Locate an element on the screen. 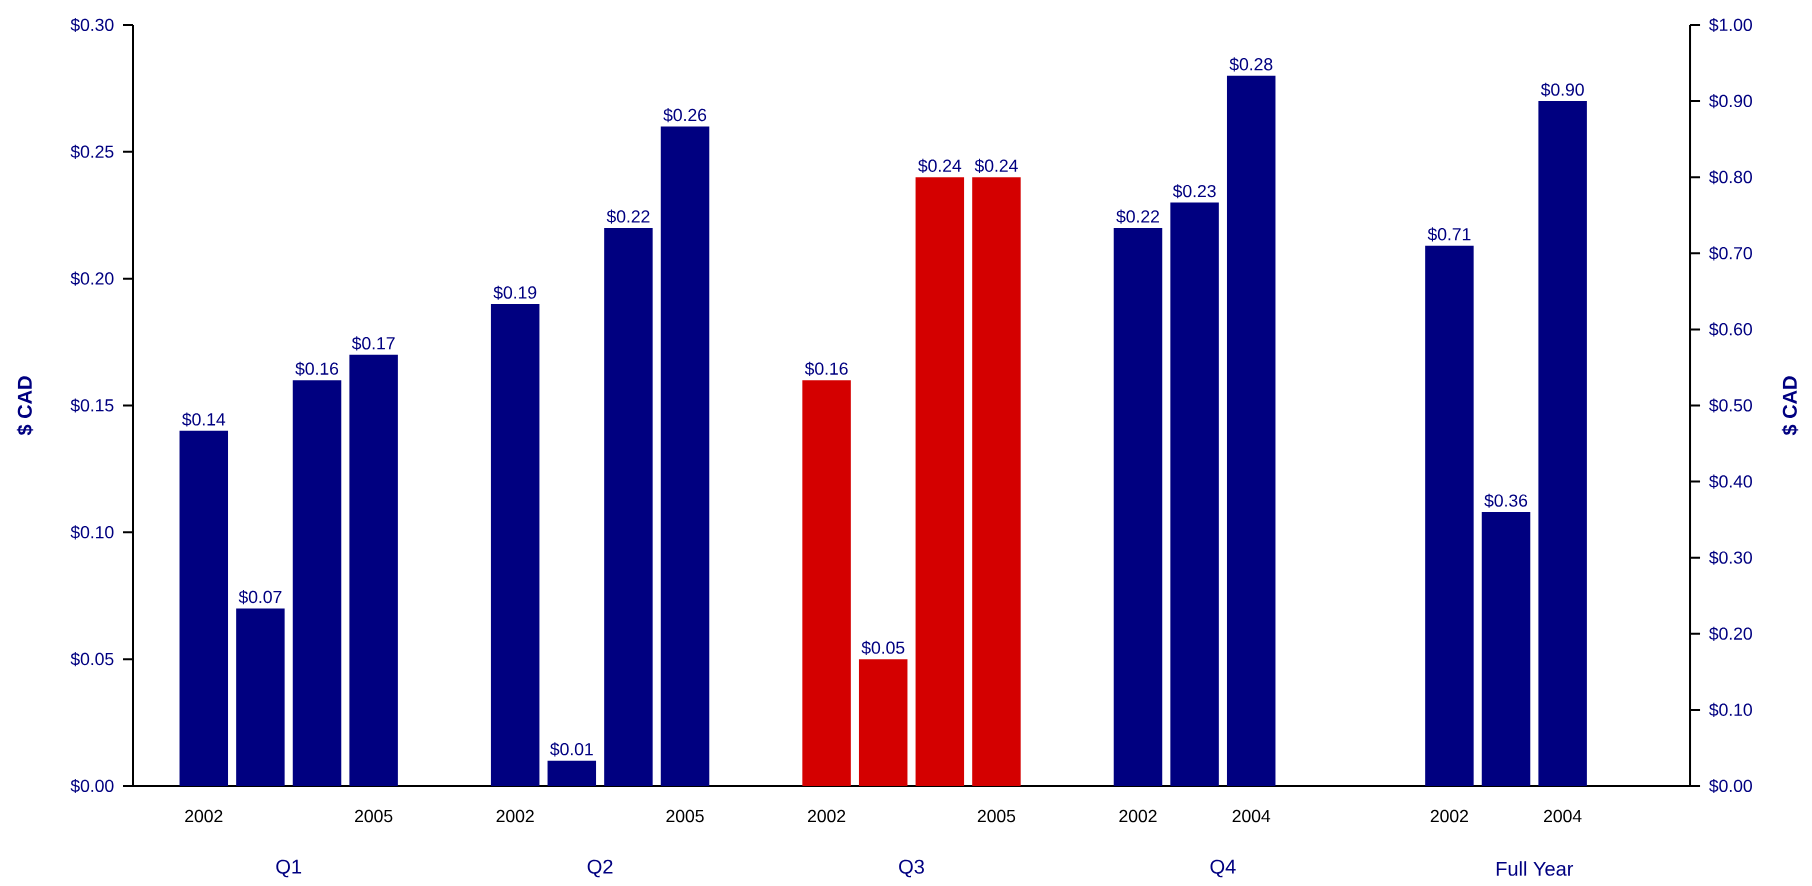  y-tick-label: $0.20 is located at coordinates (92, 278).